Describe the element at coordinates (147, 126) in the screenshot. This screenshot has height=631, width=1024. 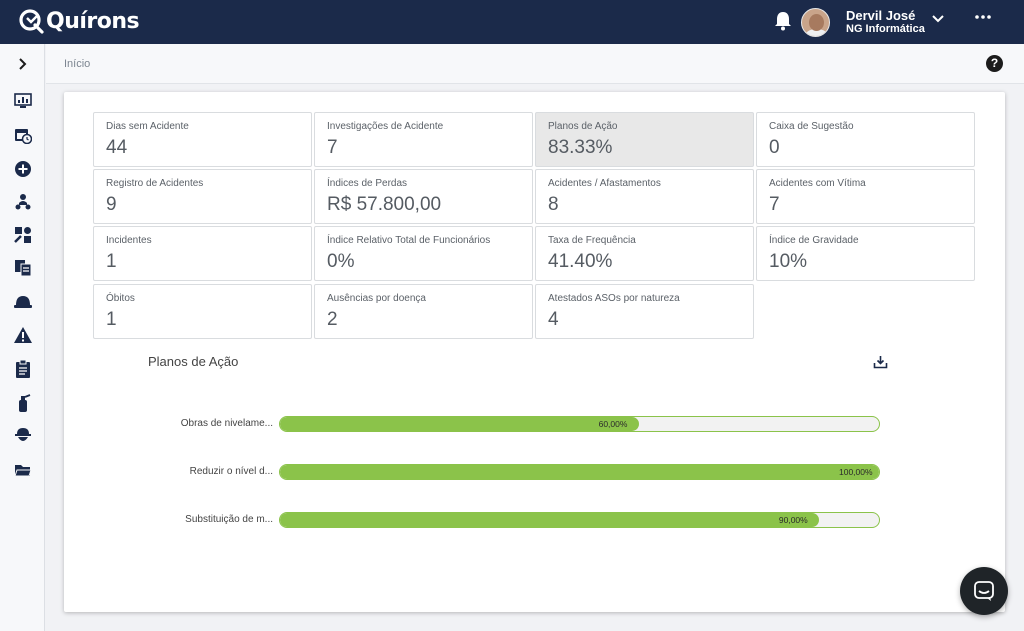
I see `kpi-label: Dias sem Acidente` at that location.